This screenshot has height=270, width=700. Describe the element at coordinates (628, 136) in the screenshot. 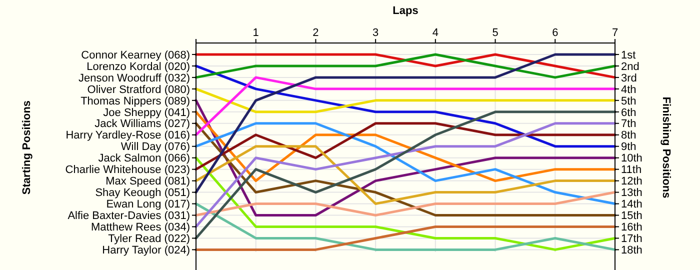

I see `y-tick-label: 8th` at that location.